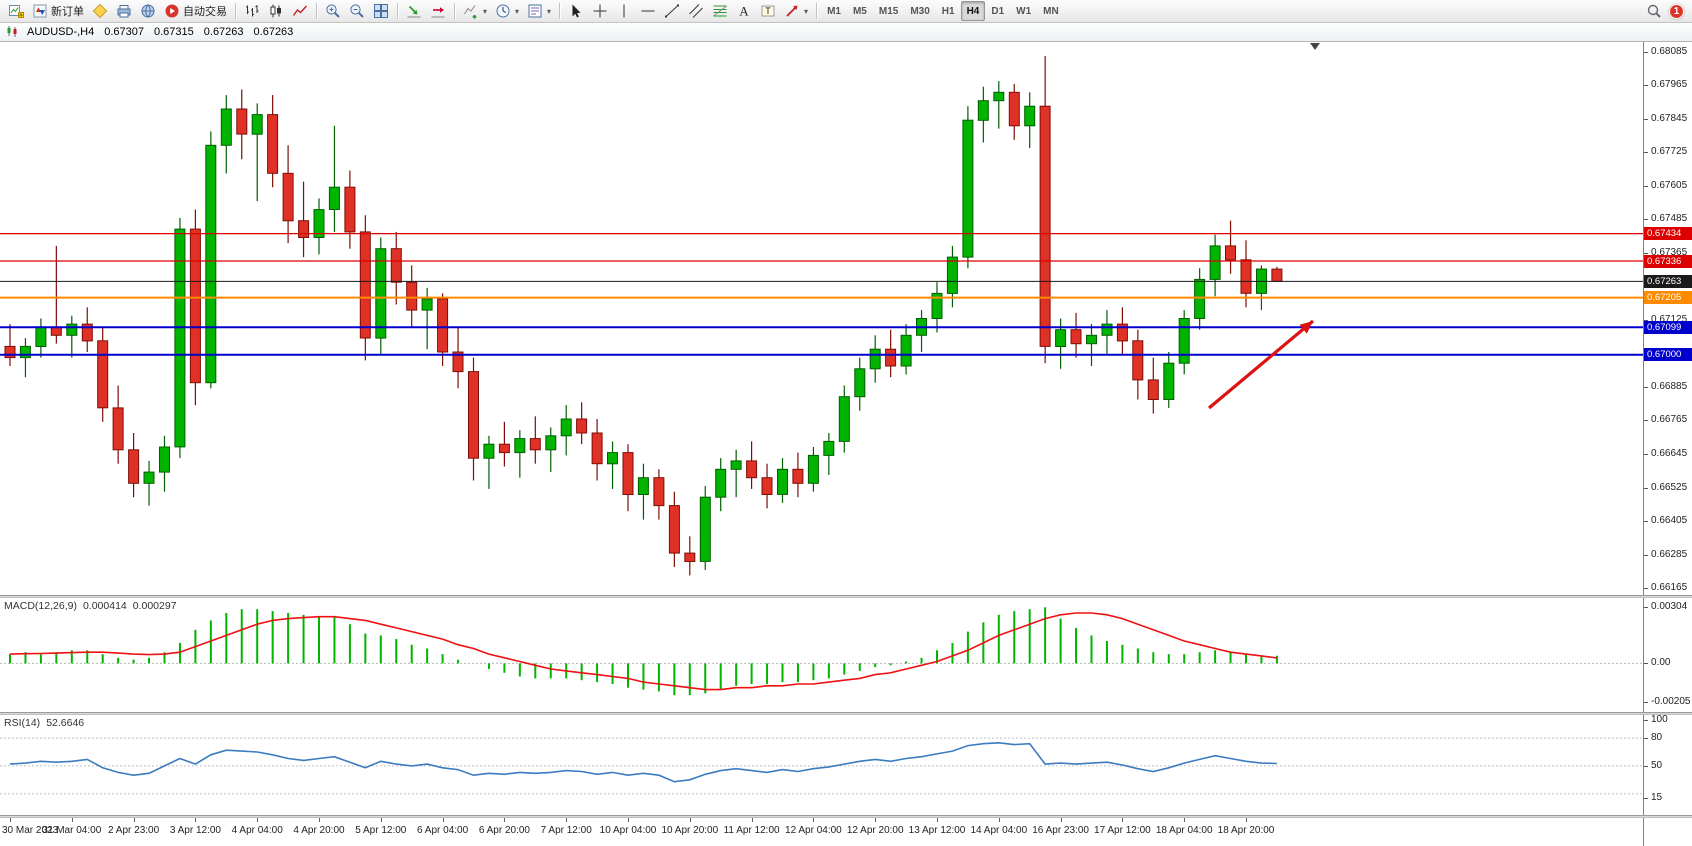 Image resolution: width=1692 pixels, height=846 pixels. What do you see at coordinates (628, 830) in the screenshot?
I see `time-axis-label: 10 Apr 04:00` at bounding box center [628, 830].